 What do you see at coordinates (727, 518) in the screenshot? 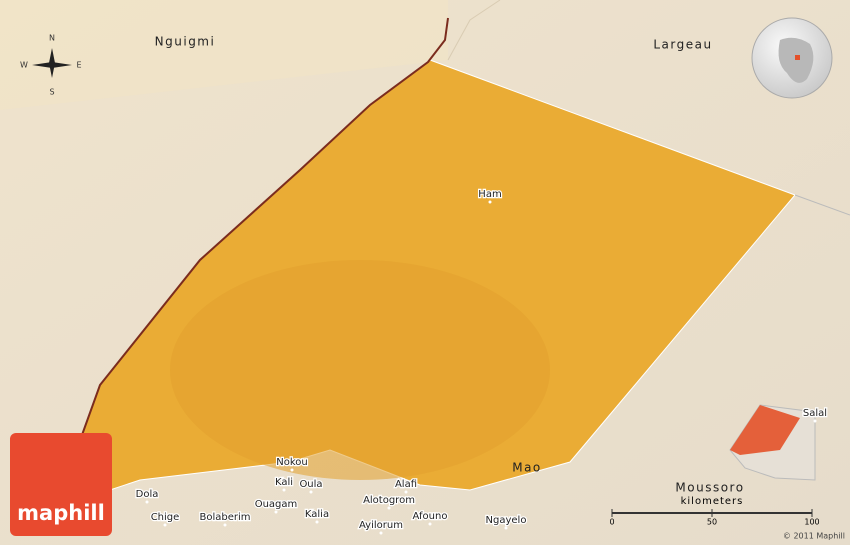
I see `scale-bar: kilometers 0 50 100 © 2011 Maphill` at bounding box center [727, 518].